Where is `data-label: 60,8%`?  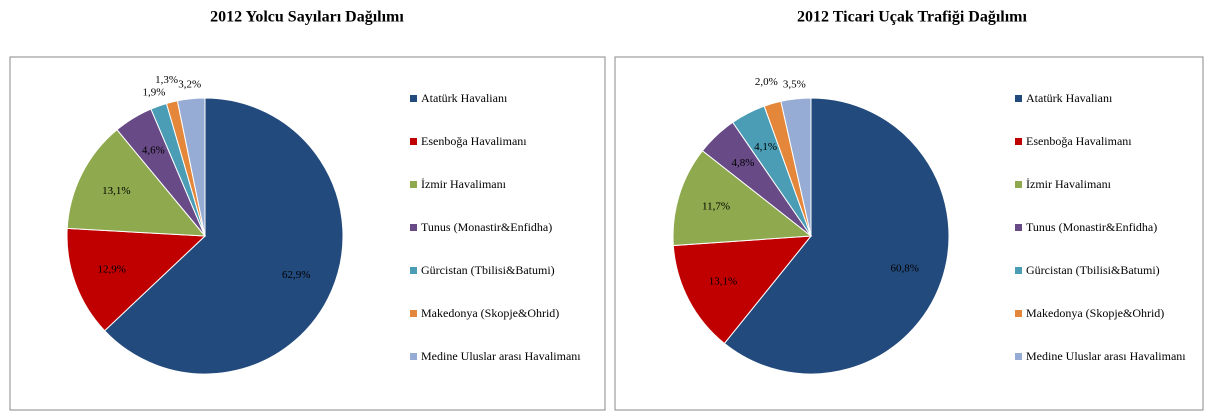
data-label: 60,8% is located at coordinates (904, 269).